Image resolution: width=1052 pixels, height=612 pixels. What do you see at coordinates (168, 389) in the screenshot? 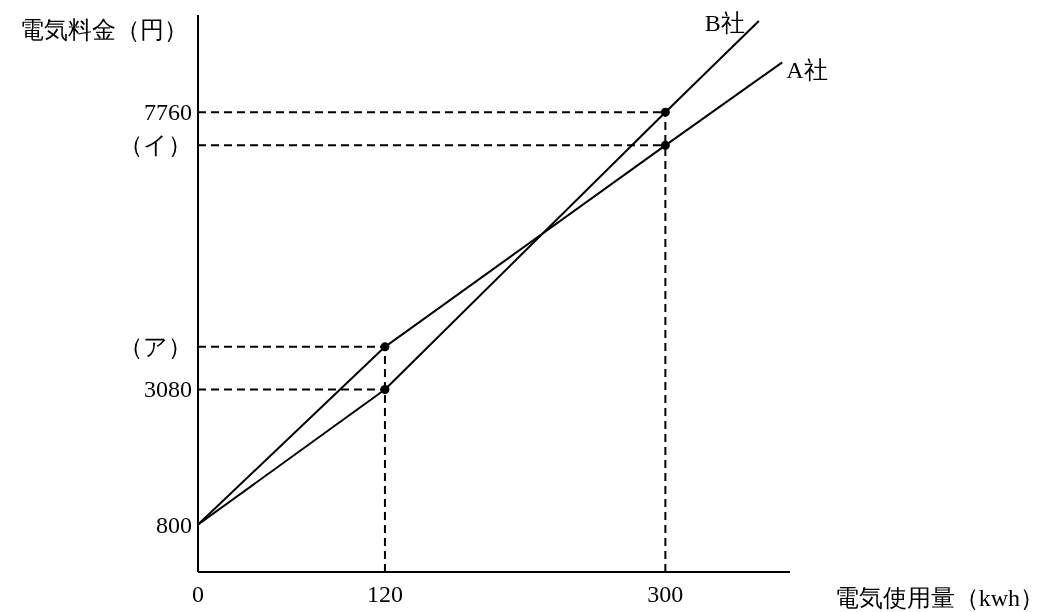
I see `y-tick: 3080` at bounding box center [168, 389].